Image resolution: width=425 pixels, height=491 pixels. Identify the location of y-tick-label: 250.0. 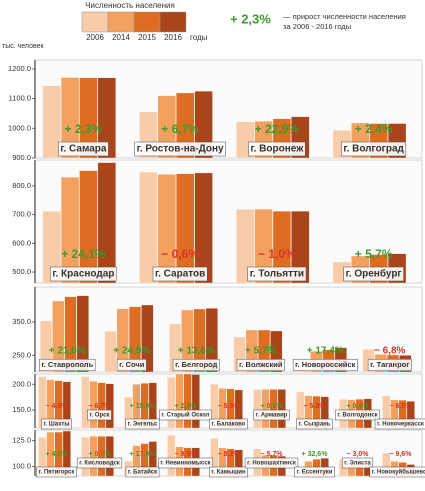
(21, 354).